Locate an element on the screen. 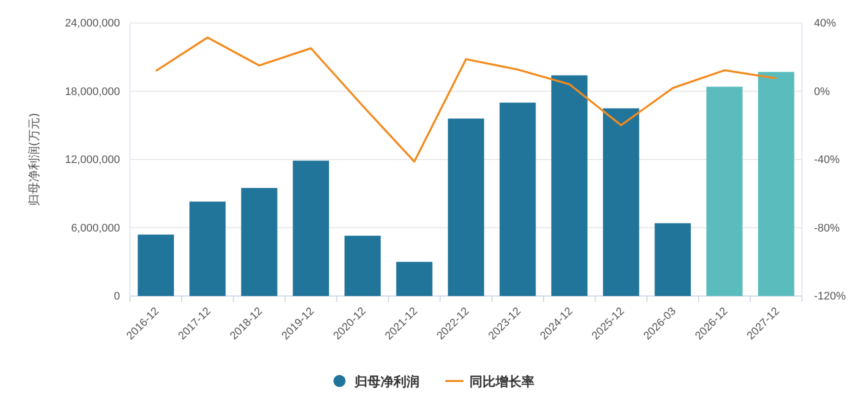 This screenshot has height=410, width=865. y2-tick-label: -120% is located at coordinates (830, 296).